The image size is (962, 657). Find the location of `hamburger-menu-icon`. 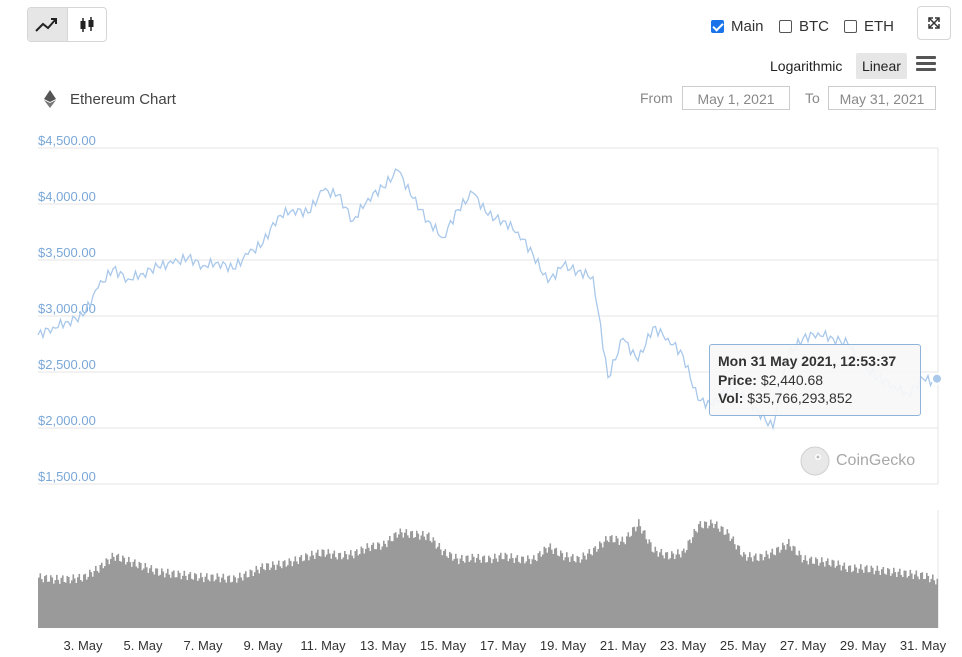

hamburger-menu-icon is located at coordinates (926, 64).